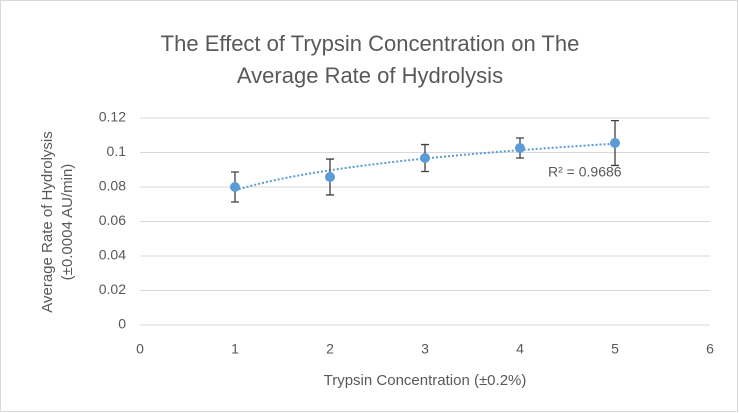 The image size is (739, 413). What do you see at coordinates (710, 349) in the screenshot?
I see `x-tick-label: 6` at bounding box center [710, 349].